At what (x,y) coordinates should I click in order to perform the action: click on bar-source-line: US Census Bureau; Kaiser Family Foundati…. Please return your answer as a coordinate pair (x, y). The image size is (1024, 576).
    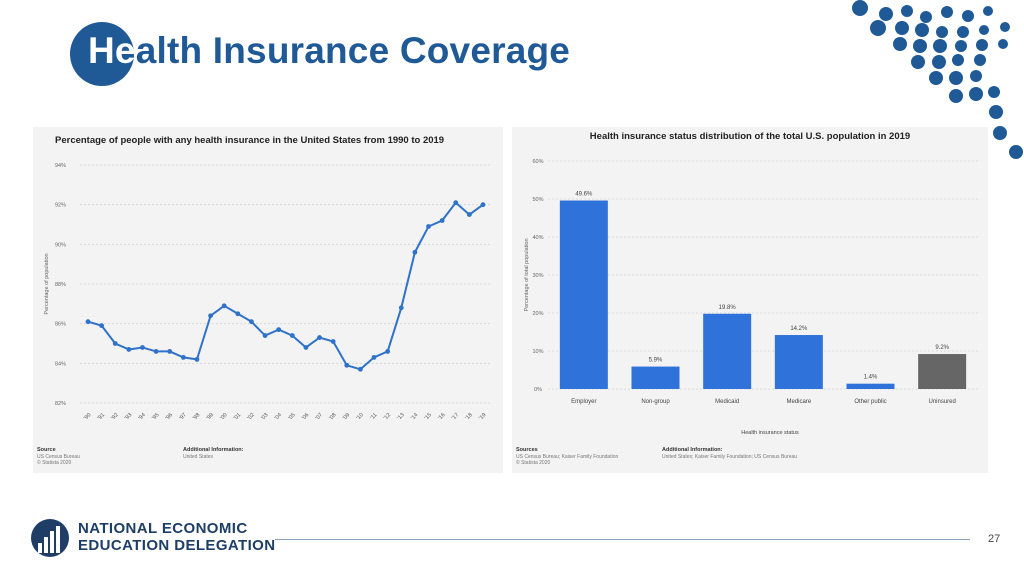
    Looking at the image, I should click on (567, 457).